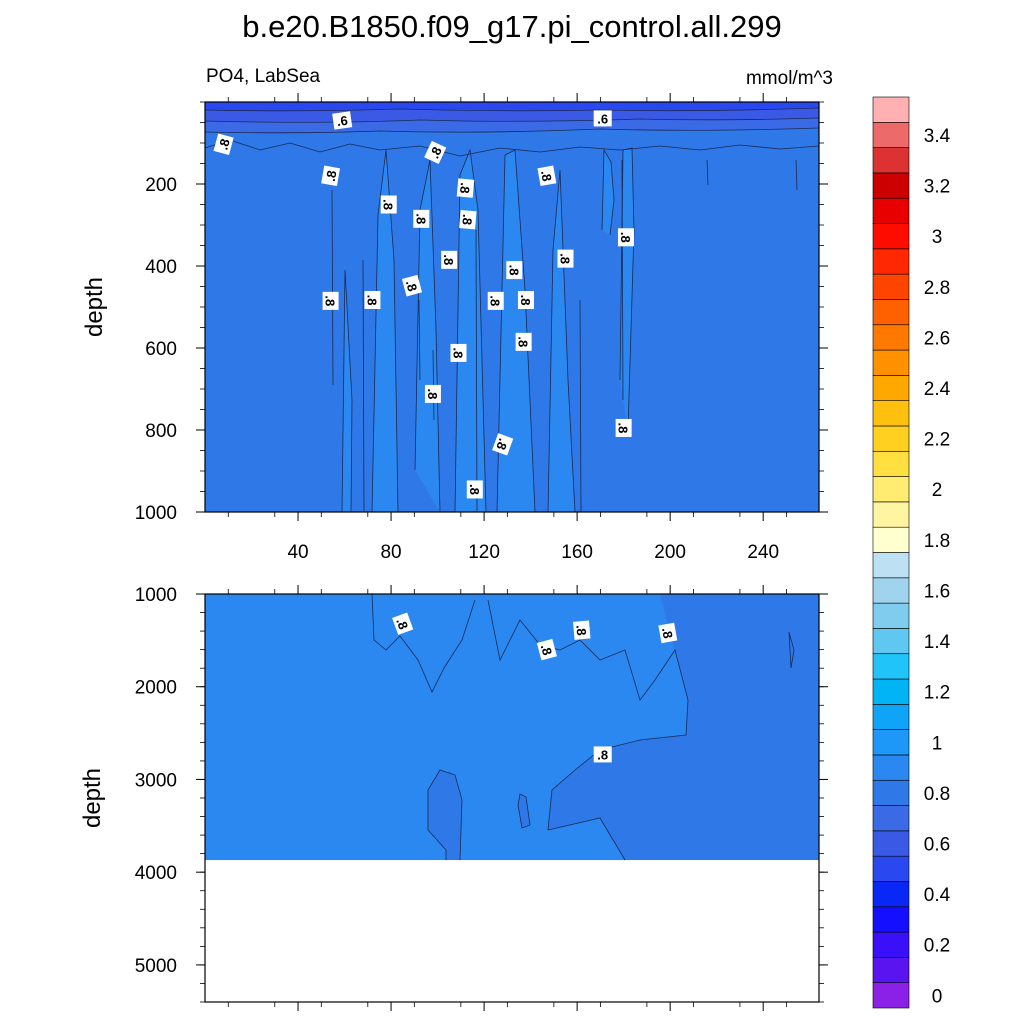  Describe the element at coordinates (547, 176) in the screenshot. I see `contour-label-0-5: .8` at that location.